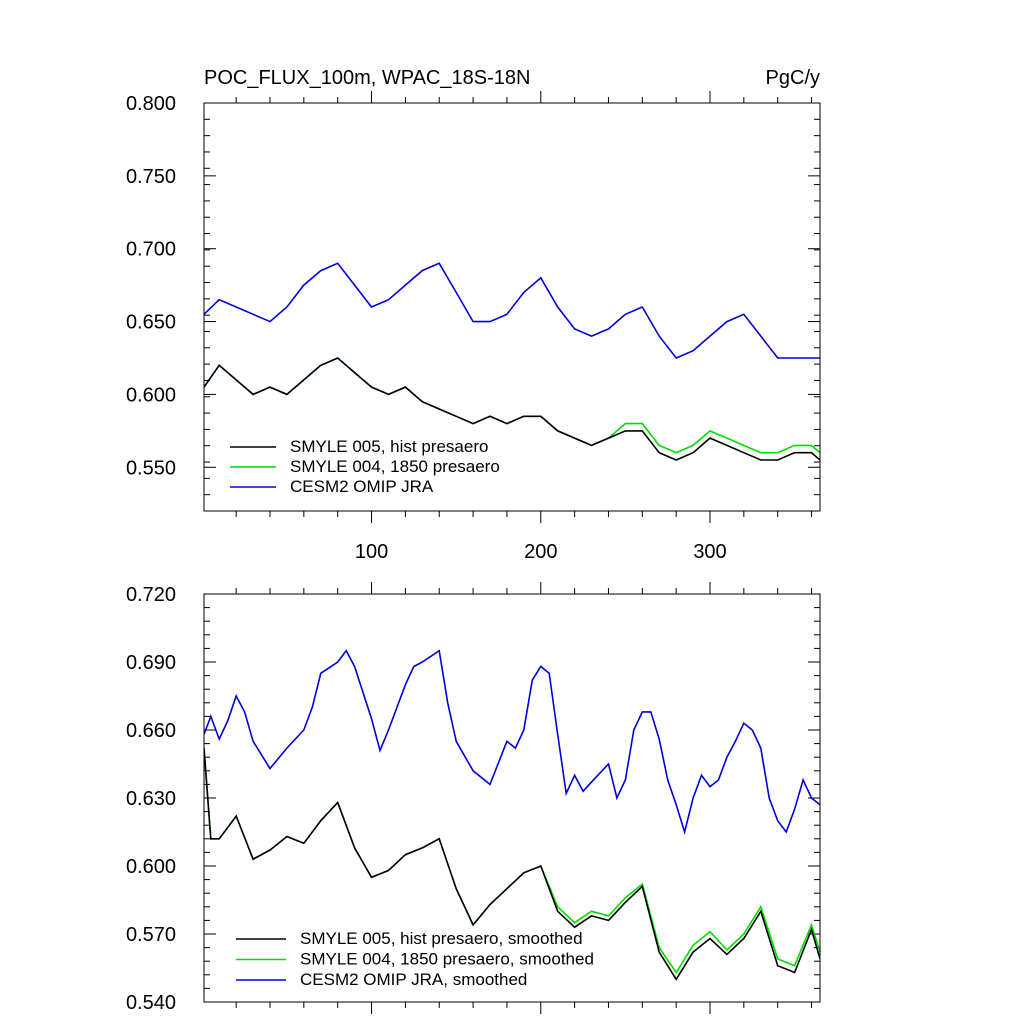 The width and height of the screenshot is (1024, 1024). Describe the element at coordinates (362, 486) in the screenshot. I see `legend-label: CESM2 OMIP JRA` at that location.